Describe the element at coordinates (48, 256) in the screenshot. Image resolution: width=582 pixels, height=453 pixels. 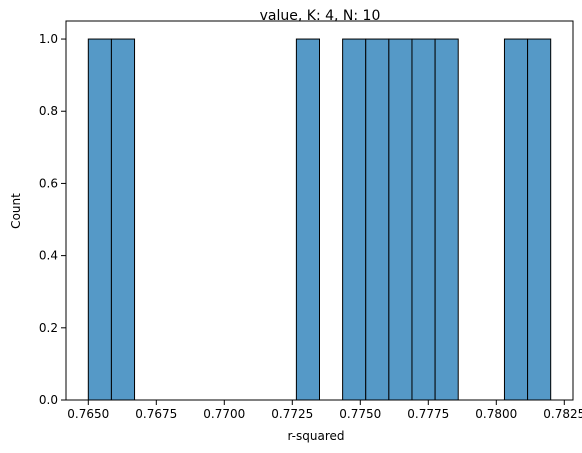
I see `y-tick-label: 0.4` at that location.